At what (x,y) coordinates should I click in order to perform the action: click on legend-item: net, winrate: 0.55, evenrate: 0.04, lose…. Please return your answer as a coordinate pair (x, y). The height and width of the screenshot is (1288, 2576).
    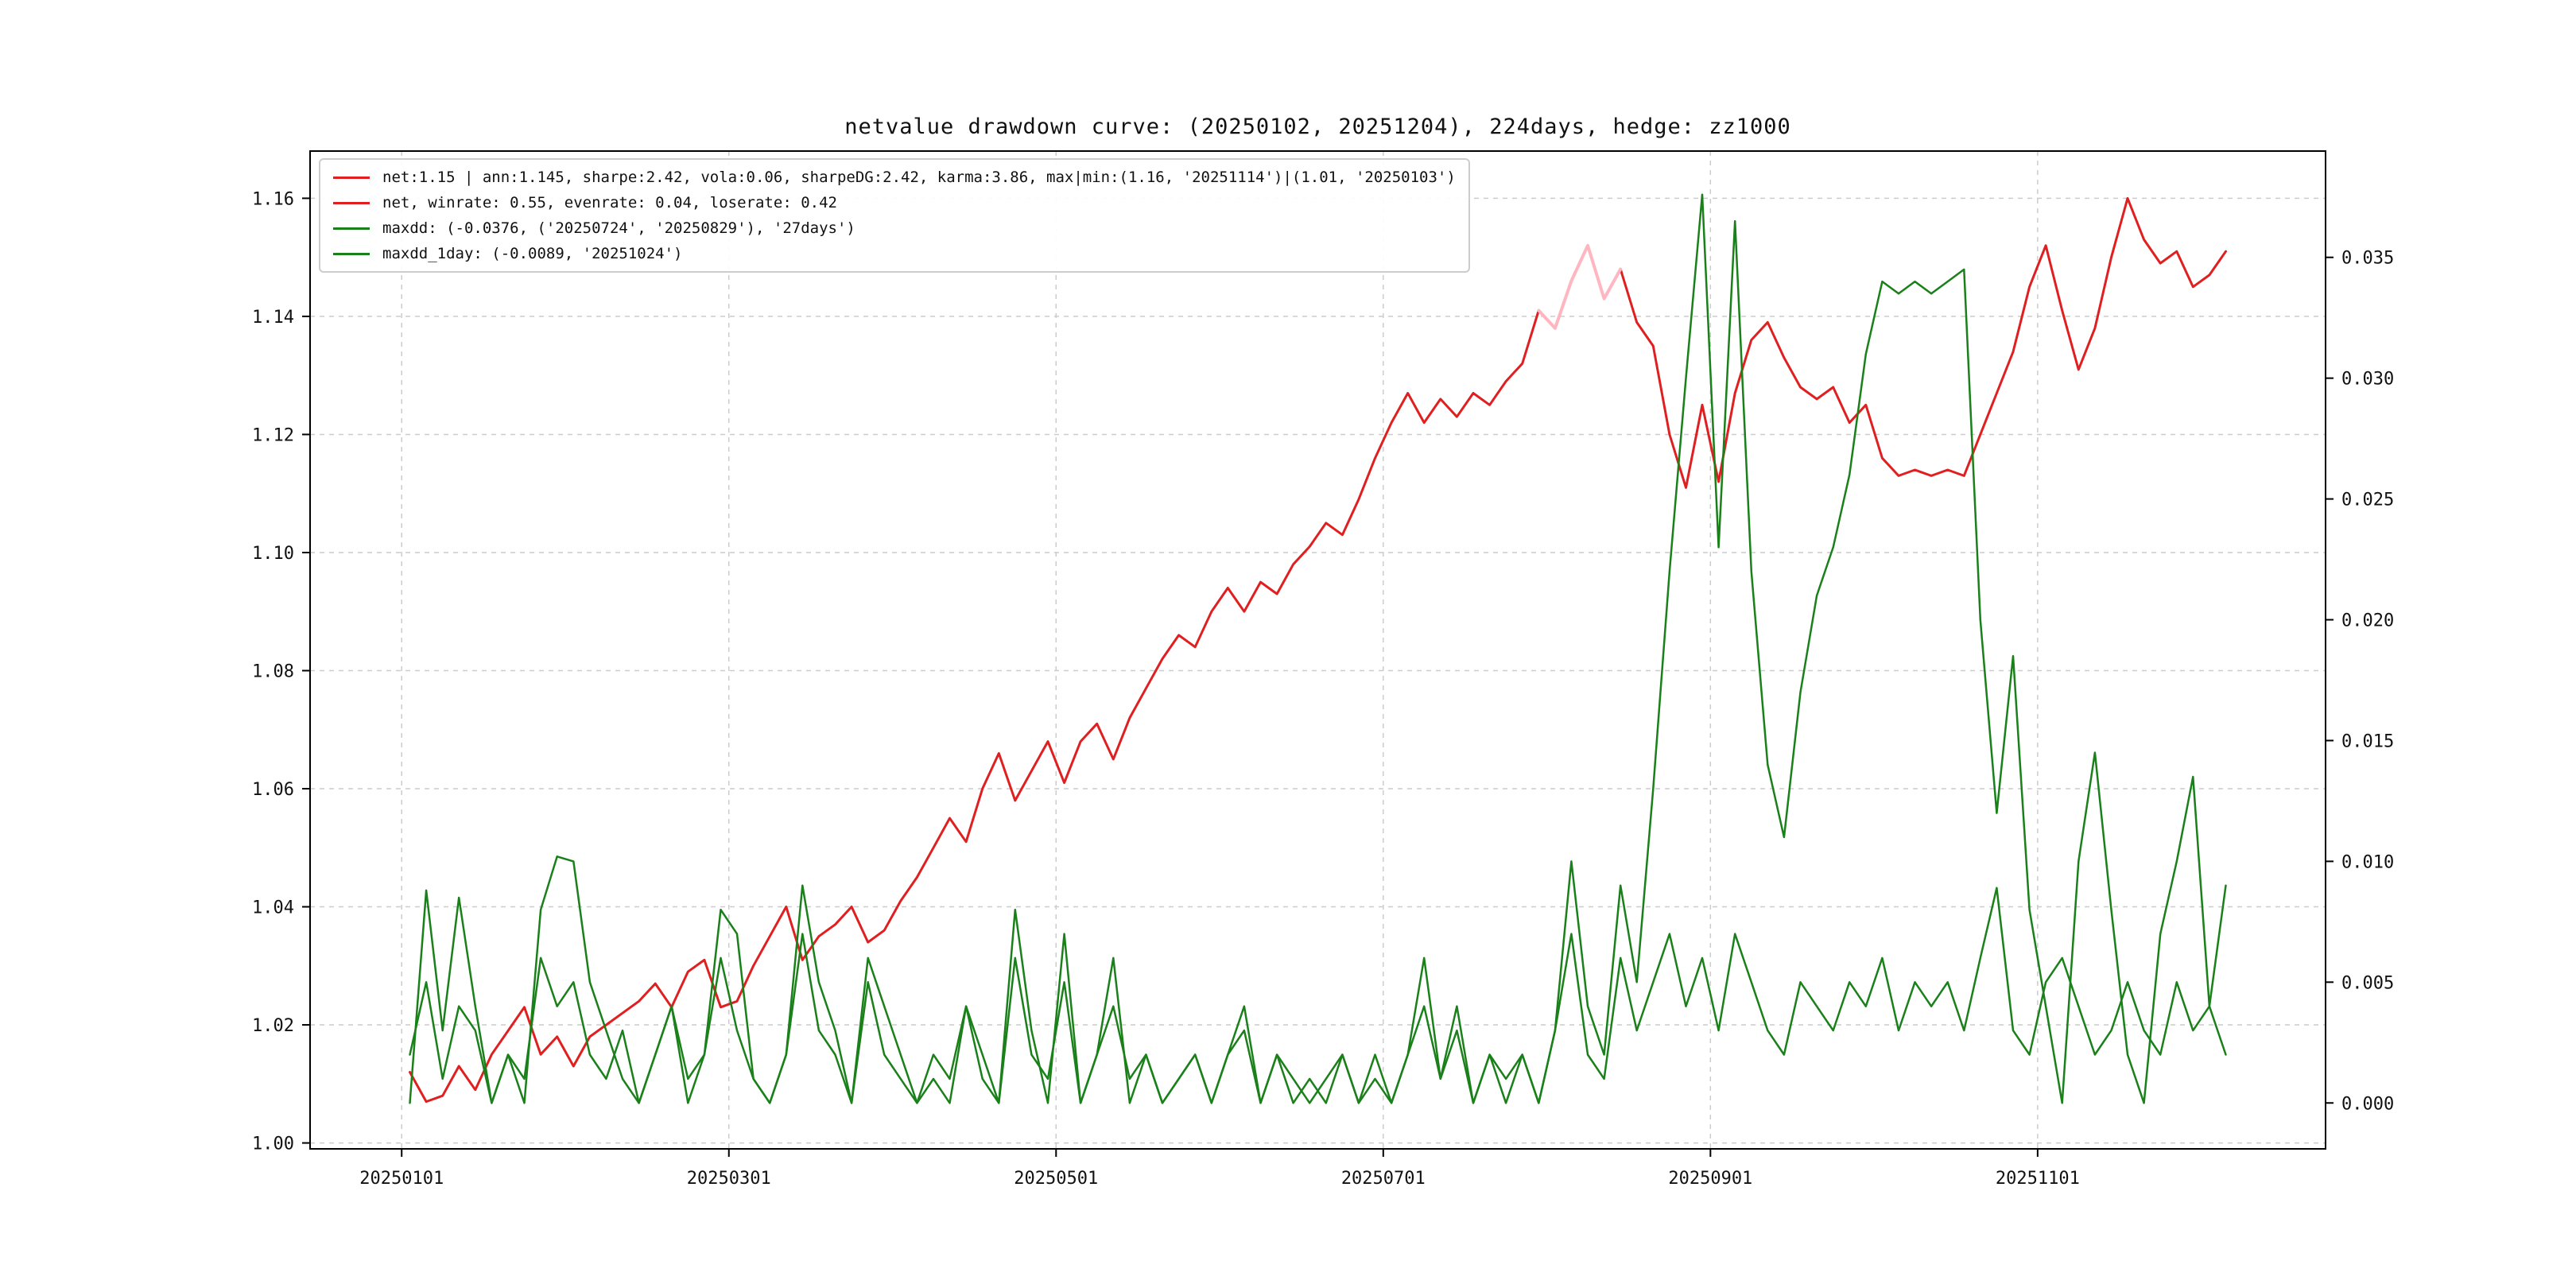
    Looking at the image, I should click on (894, 202).